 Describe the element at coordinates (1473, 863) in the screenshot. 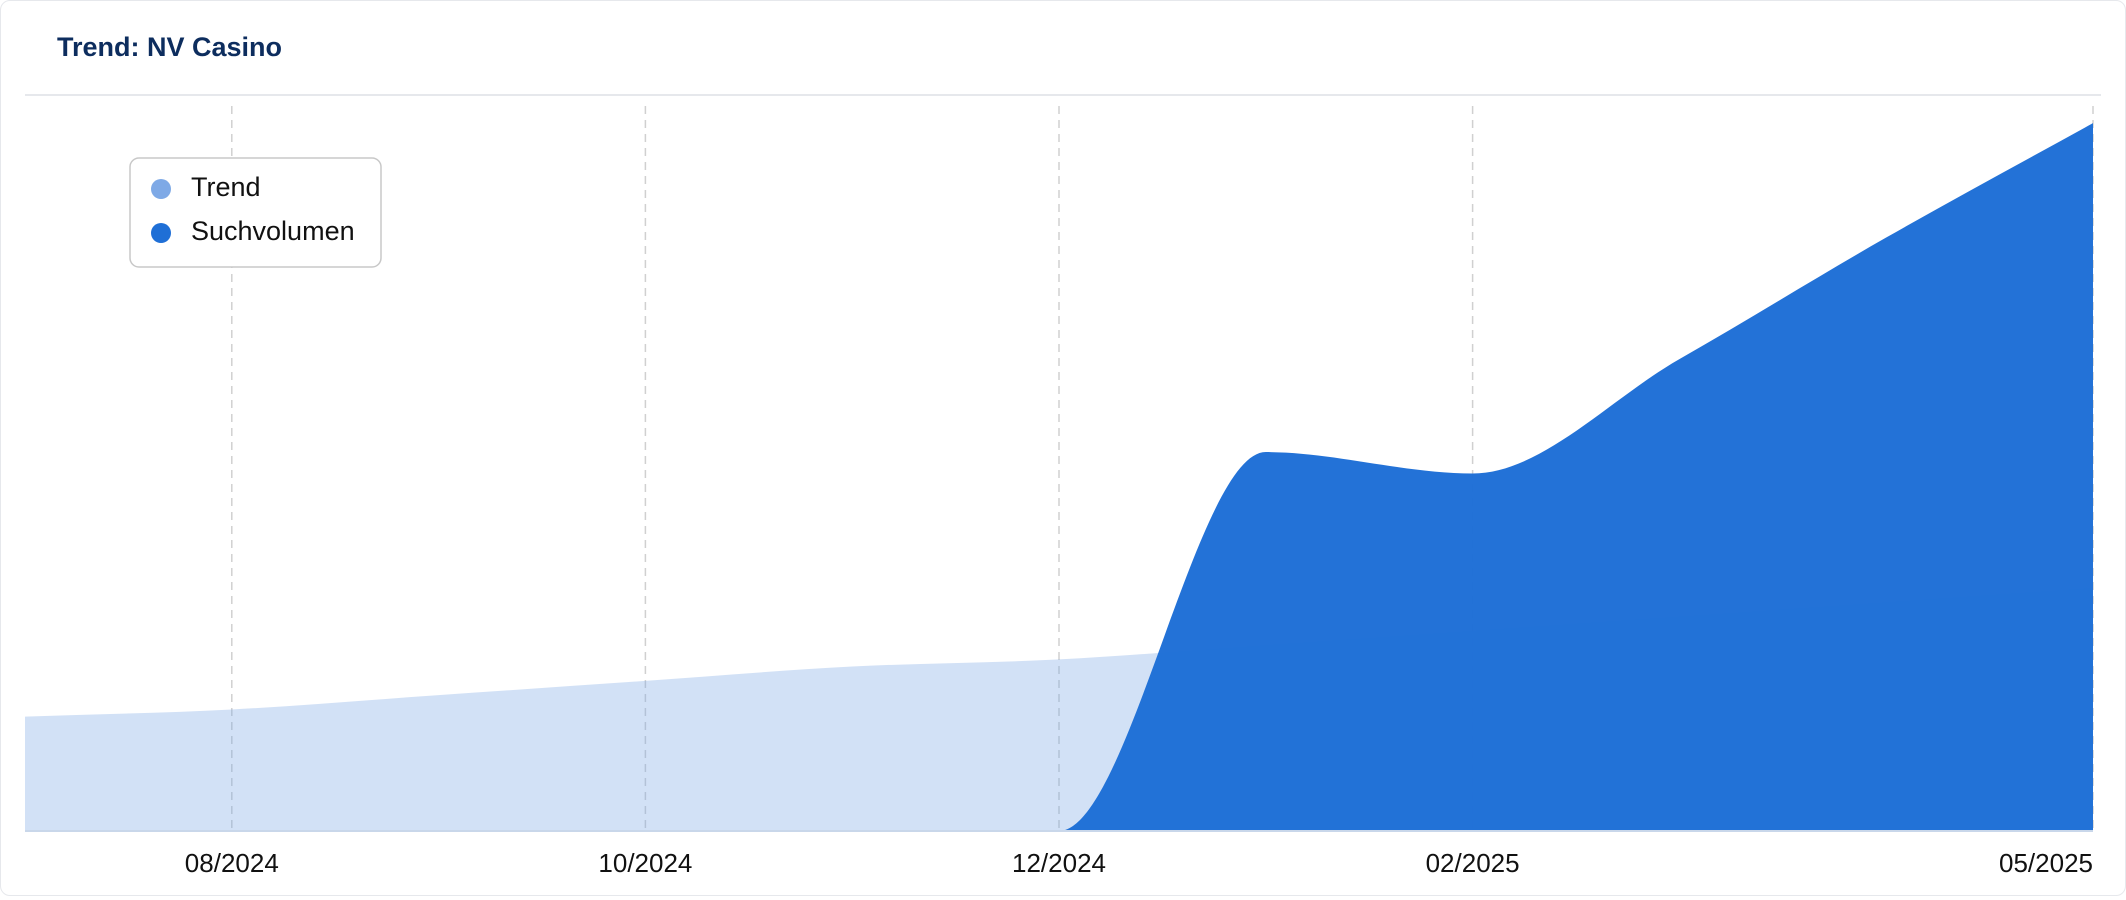

I see `x-tick-label: 02/2025` at that location.